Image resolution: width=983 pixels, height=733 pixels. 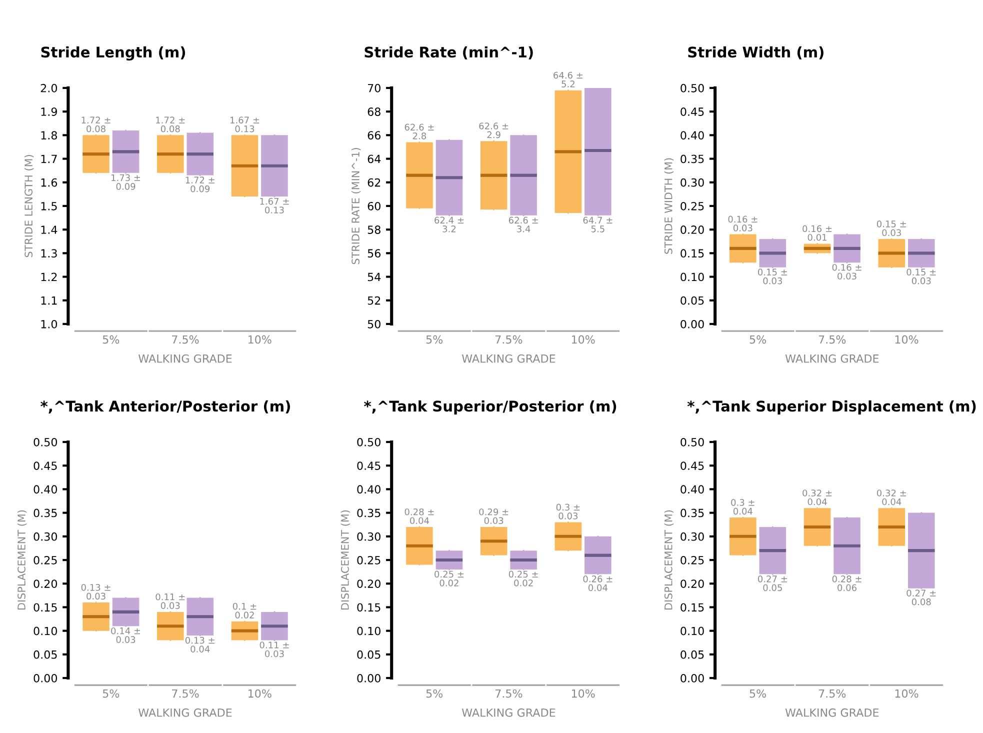 I want to click on text: 0.28 ± 0.06, so click(x=847, y=584).